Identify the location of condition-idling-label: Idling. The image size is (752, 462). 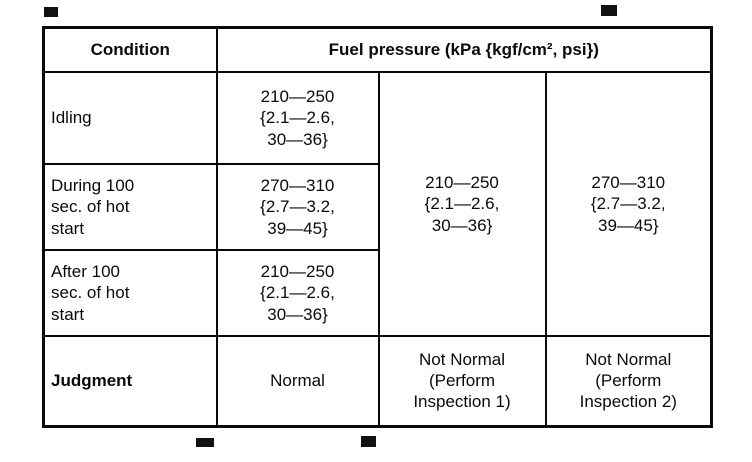
(130, 118).